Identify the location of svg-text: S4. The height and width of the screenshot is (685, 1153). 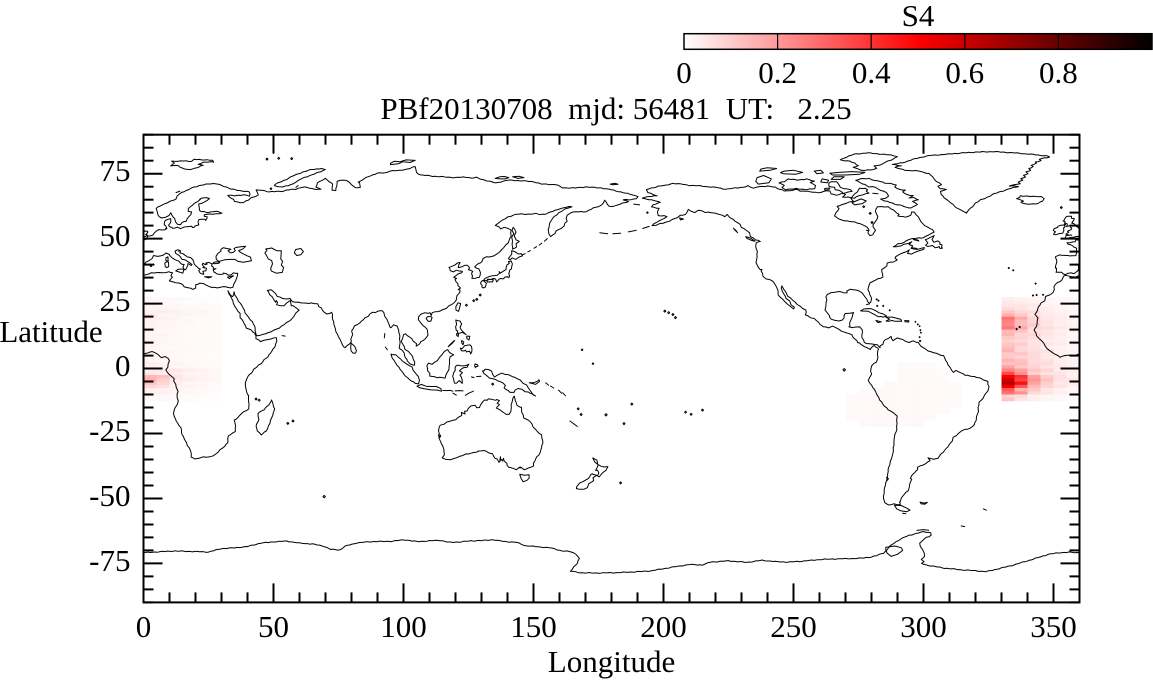
(918, 16).